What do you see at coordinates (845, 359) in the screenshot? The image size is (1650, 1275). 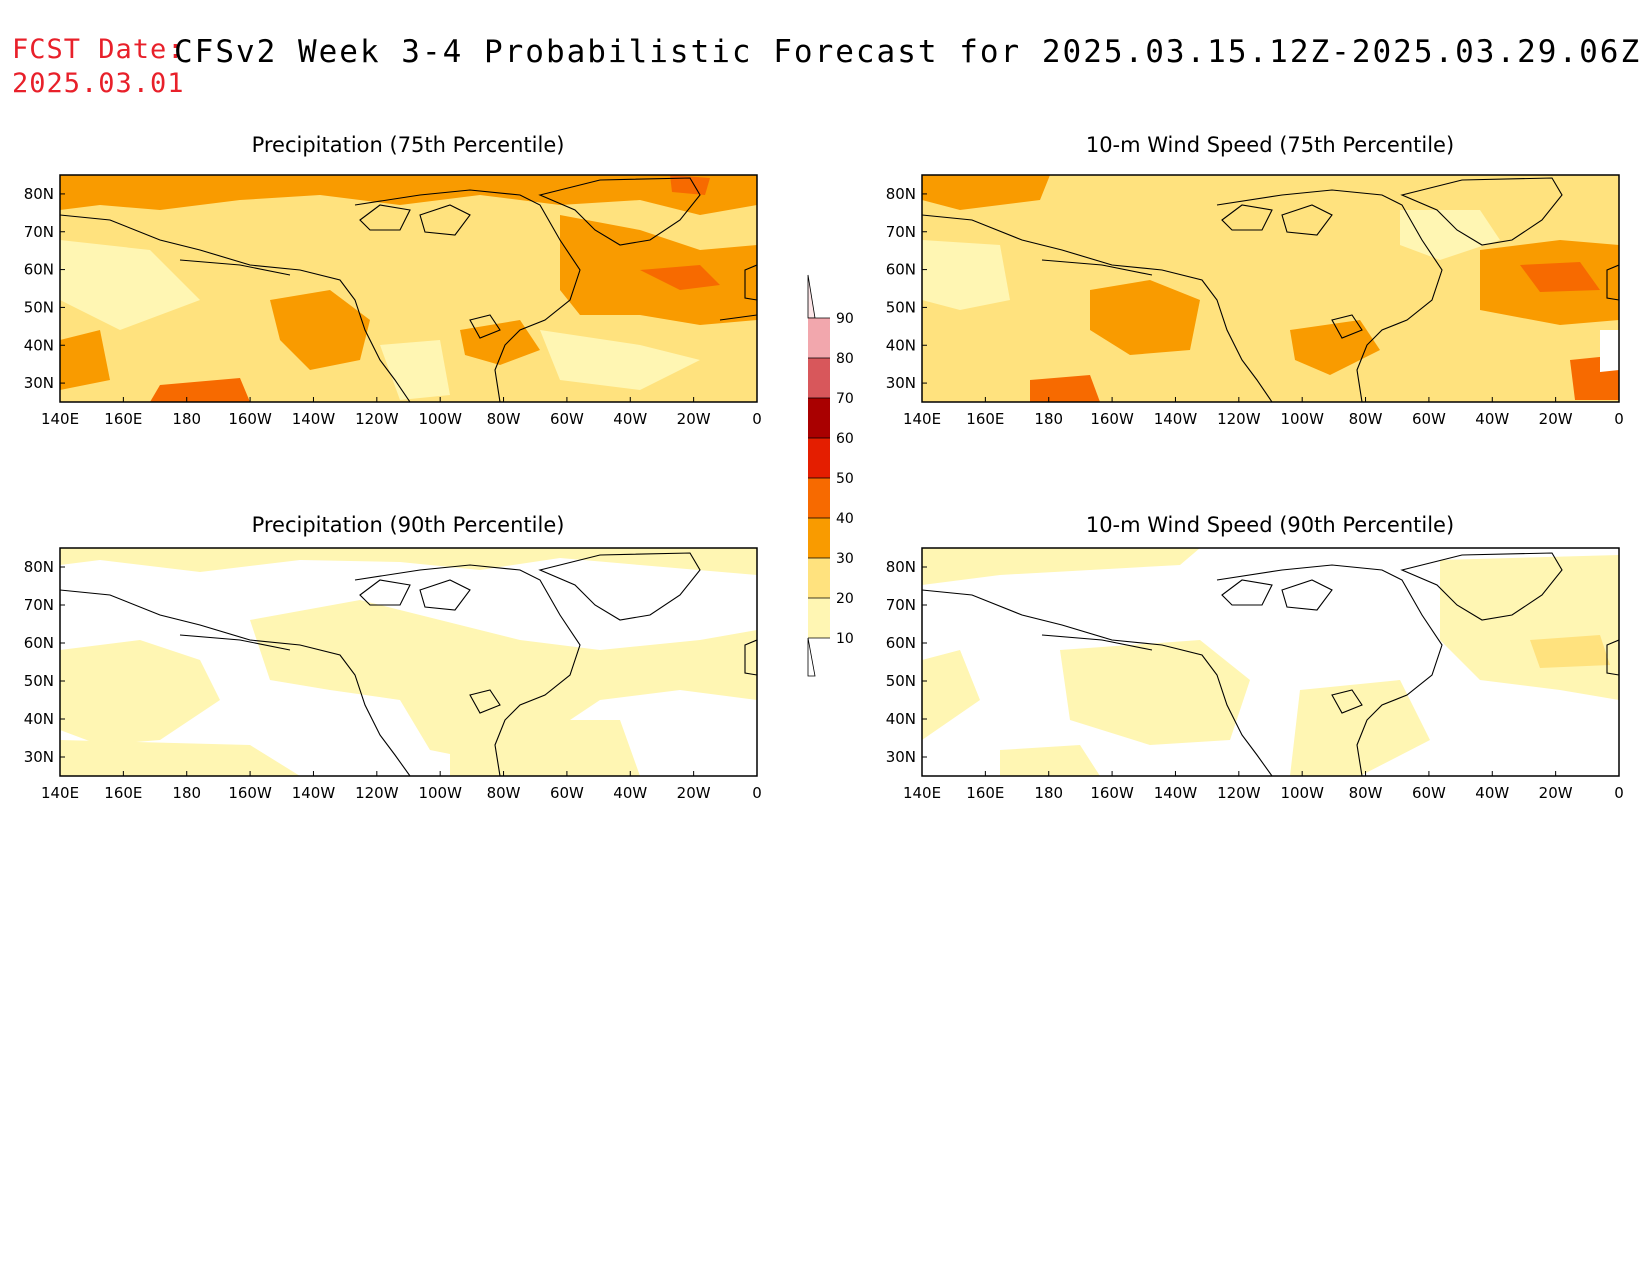 I see `colorbar-label: 80` at bounding box center [845, 359].